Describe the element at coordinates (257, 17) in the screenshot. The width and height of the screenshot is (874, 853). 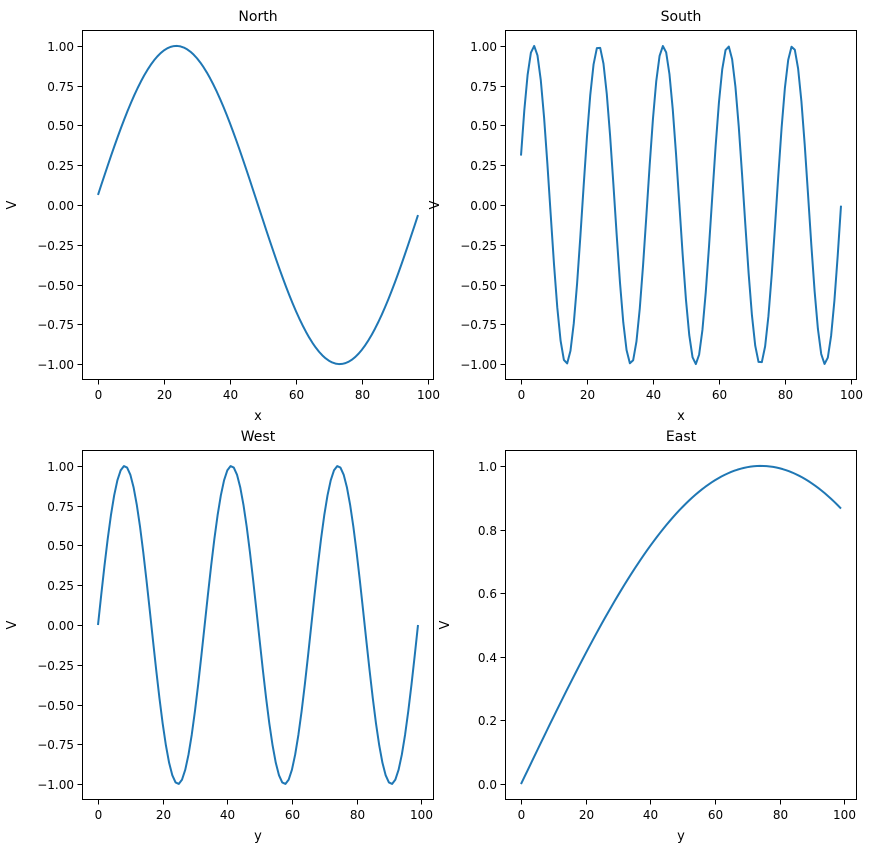
I see `subplot-title: North` at that location.